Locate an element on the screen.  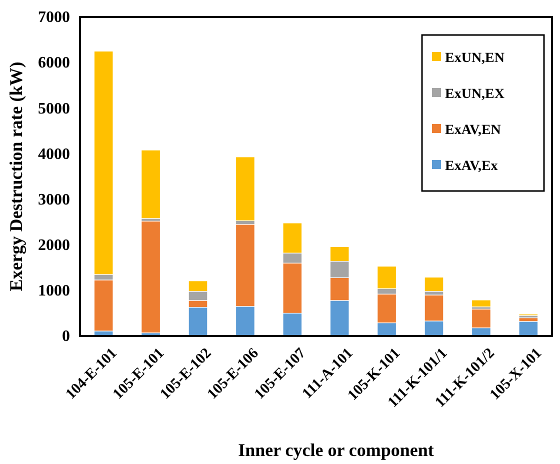
y-tick-label: 3000 is located at coordinates (54, 199).